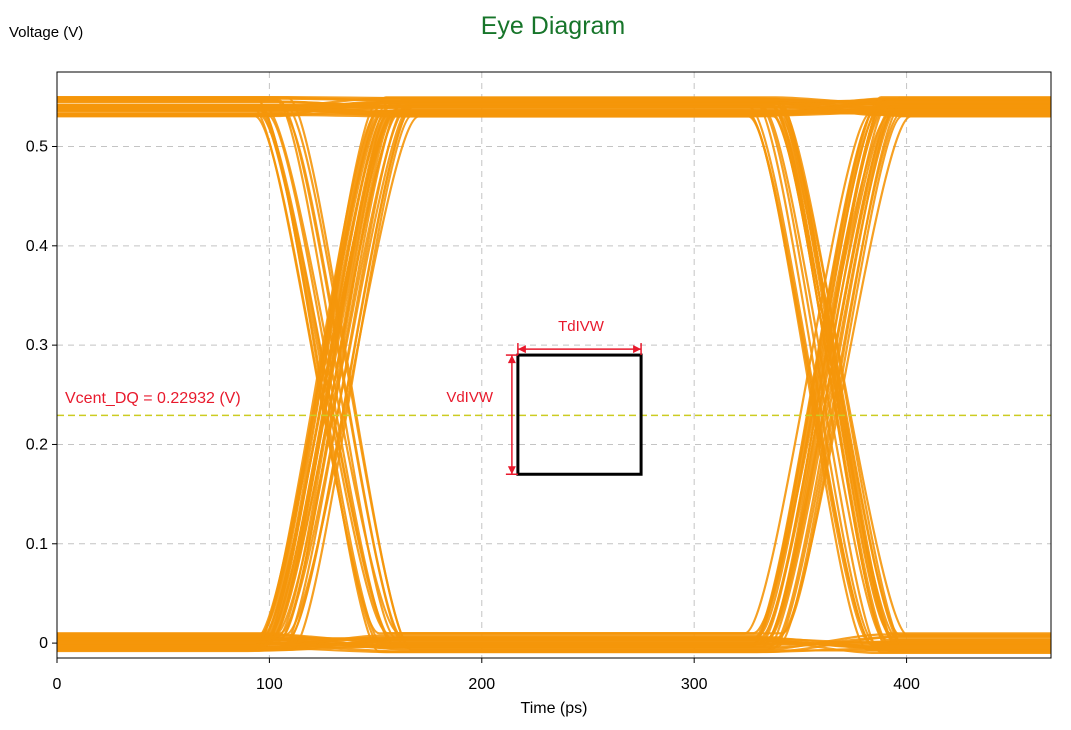  What do you see at coordinates (37, 146) in the screenshot?
I see `y-tick-label: 0.5` at bounding box center [37, 146].